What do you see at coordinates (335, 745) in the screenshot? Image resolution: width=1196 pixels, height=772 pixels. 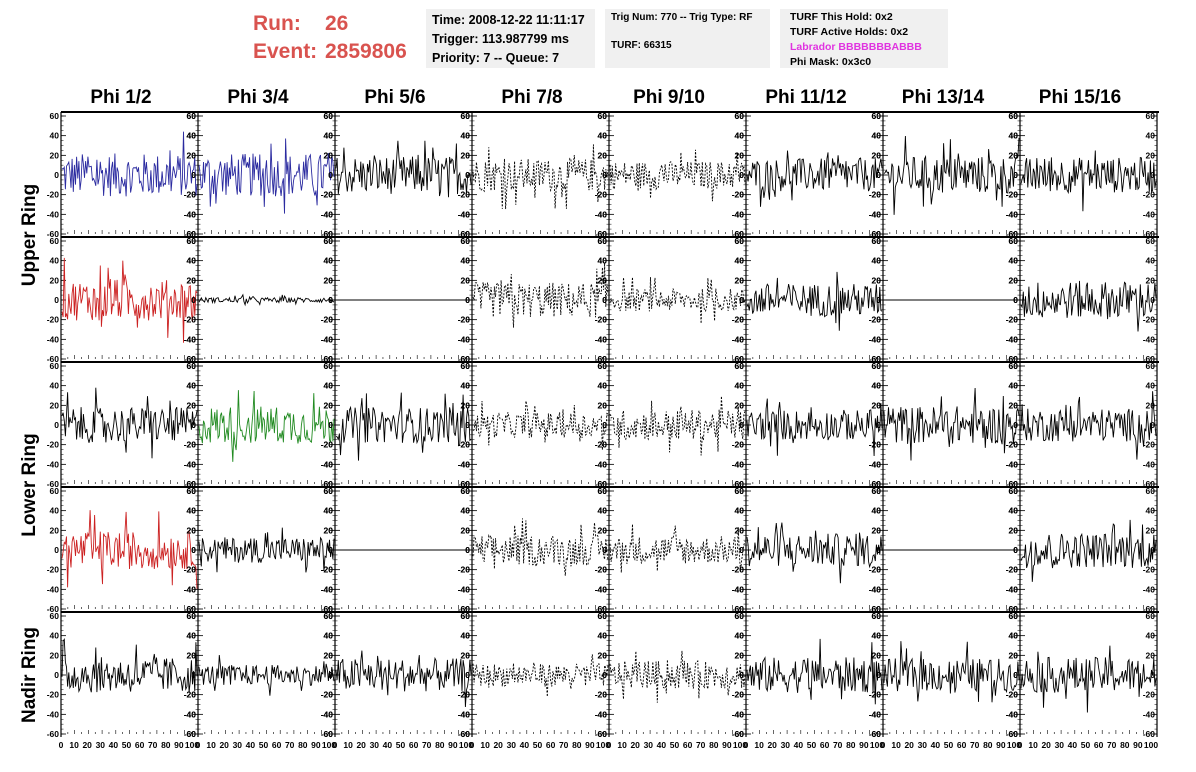 I see `x-tick-label: 0` at bounding box center [335, 745].